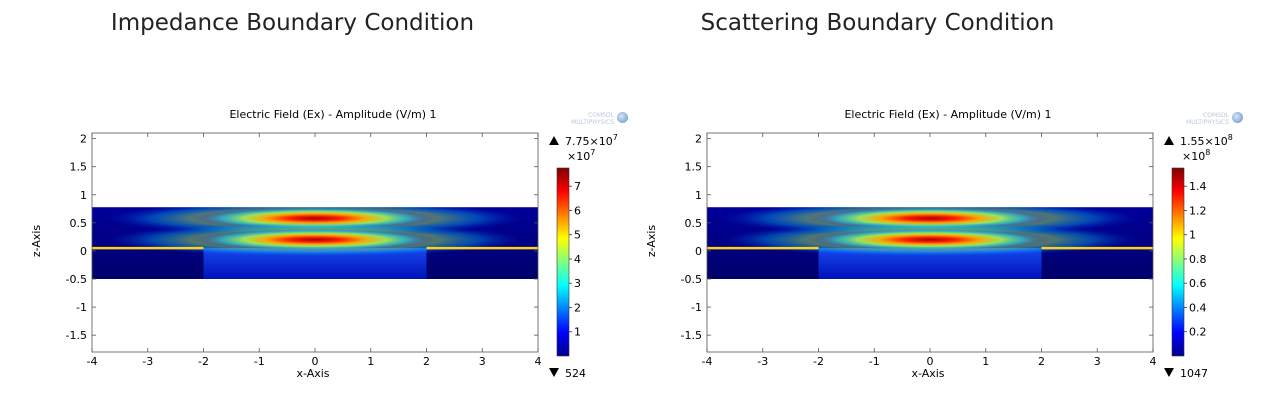  I want to click on colorbar-tick-label: 1.2, so click(1198, 210).